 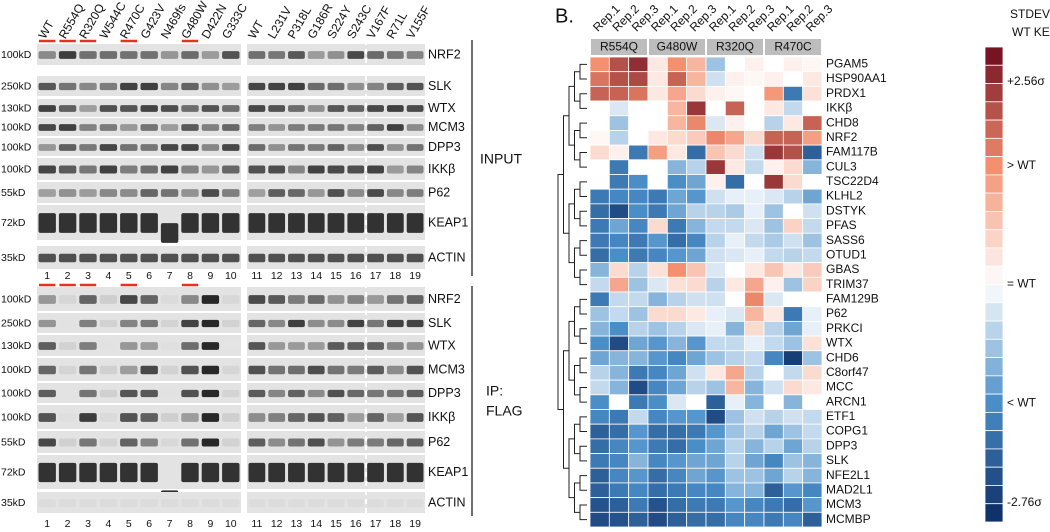 I want to click on lane-label: V155F, so click(x=418, y=22).